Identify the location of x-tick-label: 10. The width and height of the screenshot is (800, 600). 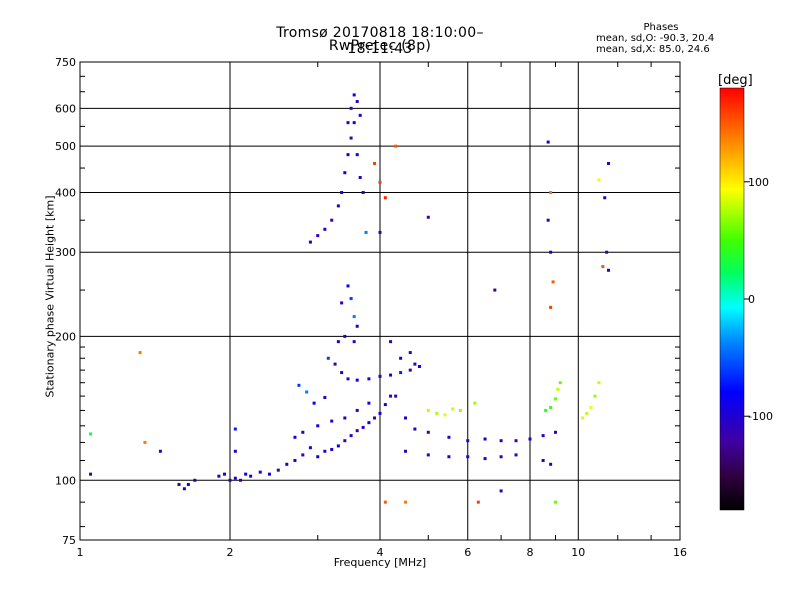
(578, 552).